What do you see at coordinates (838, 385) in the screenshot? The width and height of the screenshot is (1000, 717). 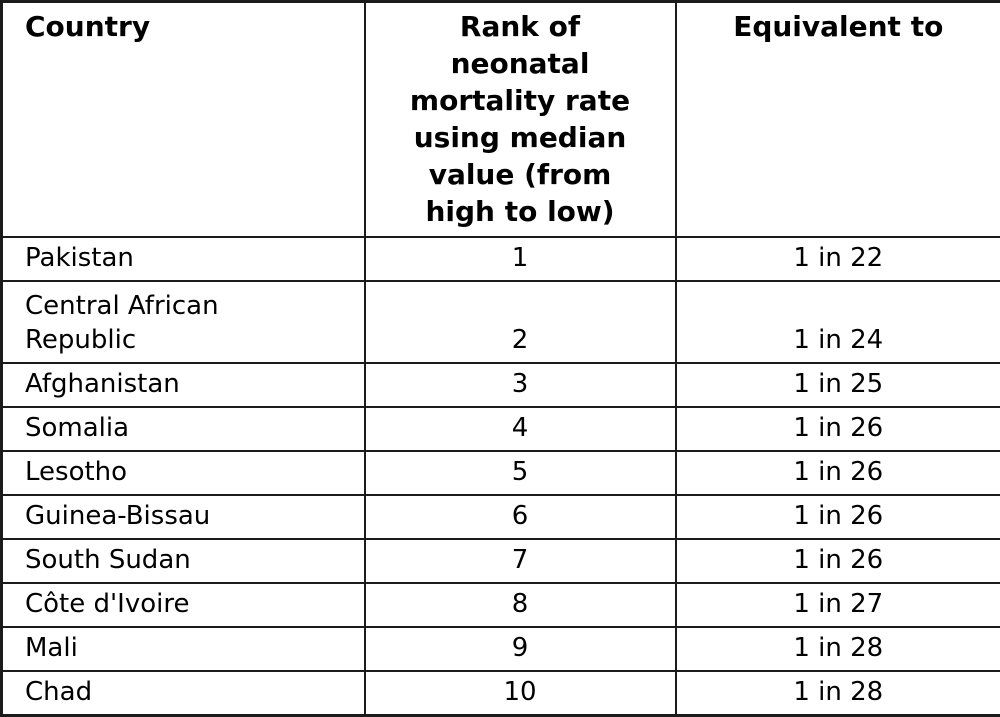 I see `equivalent-cell: 1 in 25` at bounding box center [838, 385].